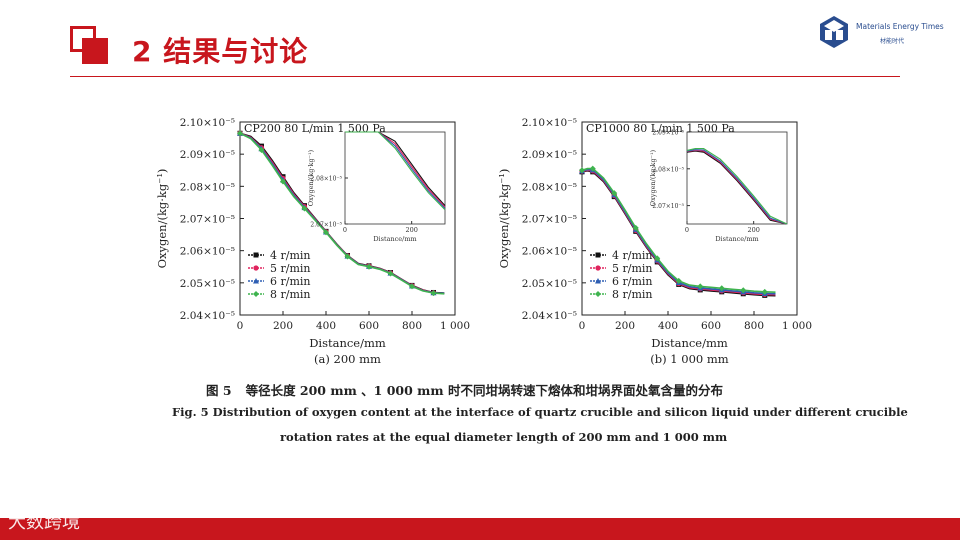 The height and width of the screenshot is (540, 960). What do you see at coordinates (883, 34) in the screenshot?
I see `brand-logo: Materials Energy Times 材能时代` at bounding box center [883, 34].